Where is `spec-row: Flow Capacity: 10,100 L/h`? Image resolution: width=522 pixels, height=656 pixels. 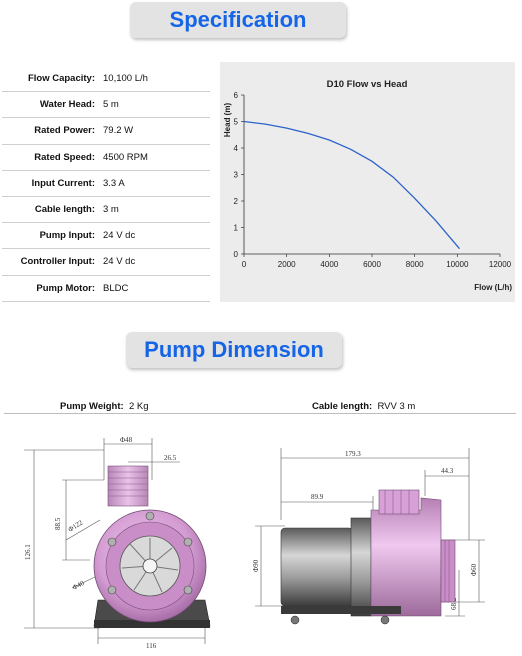
spec-row: Flow Capacity: 10,100 L/h is located at coordinates (106, 79).